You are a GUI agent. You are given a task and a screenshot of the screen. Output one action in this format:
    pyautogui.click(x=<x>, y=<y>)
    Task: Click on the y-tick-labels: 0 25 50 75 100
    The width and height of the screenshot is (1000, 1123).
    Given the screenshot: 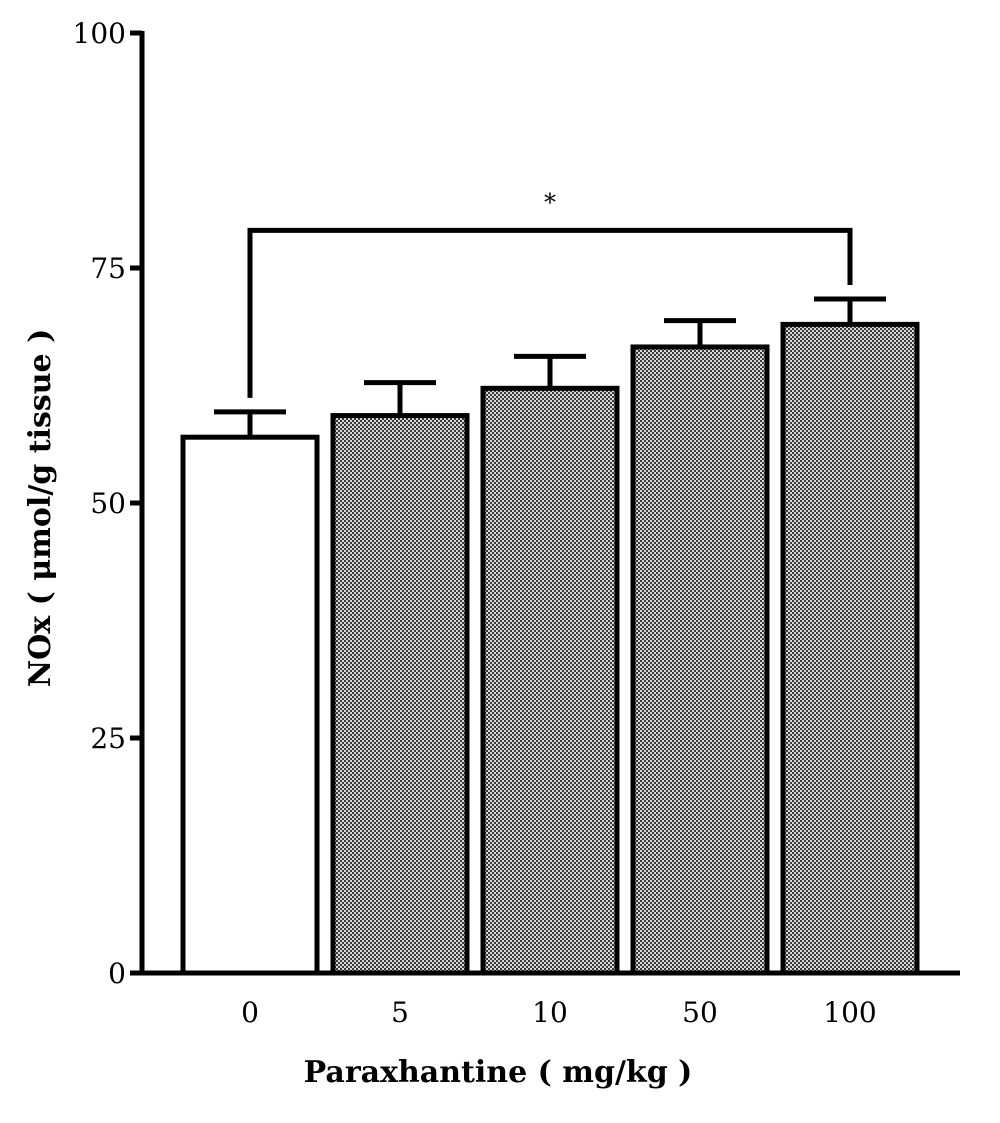 What is the action you would take?
    pyautogui.click(x=99, y=503)
    